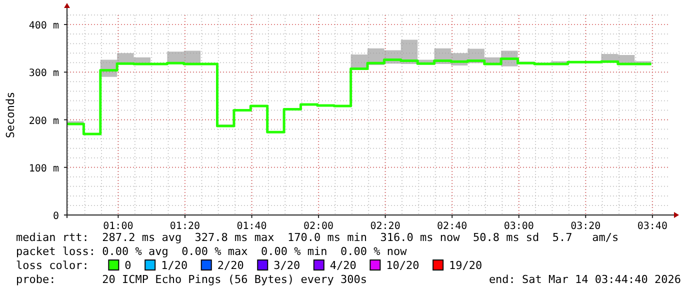  Describe the element at coordinates (43, 168) in the screenshot. I see `y-tick-label: 100 m` at that location.